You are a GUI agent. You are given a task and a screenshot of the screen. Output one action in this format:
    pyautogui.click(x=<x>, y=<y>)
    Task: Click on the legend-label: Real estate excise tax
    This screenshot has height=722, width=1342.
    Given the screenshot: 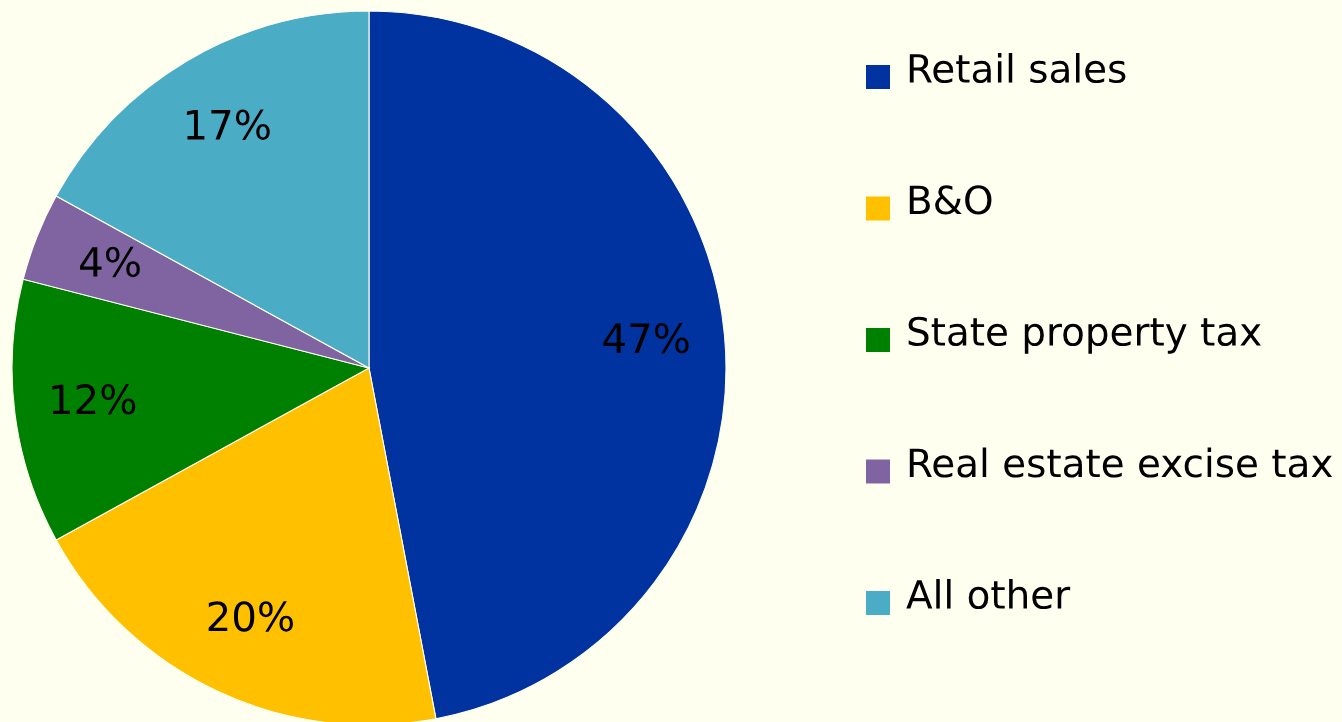 What is the action you would take?
    pyautogui.click(x=1121, y=462)
    